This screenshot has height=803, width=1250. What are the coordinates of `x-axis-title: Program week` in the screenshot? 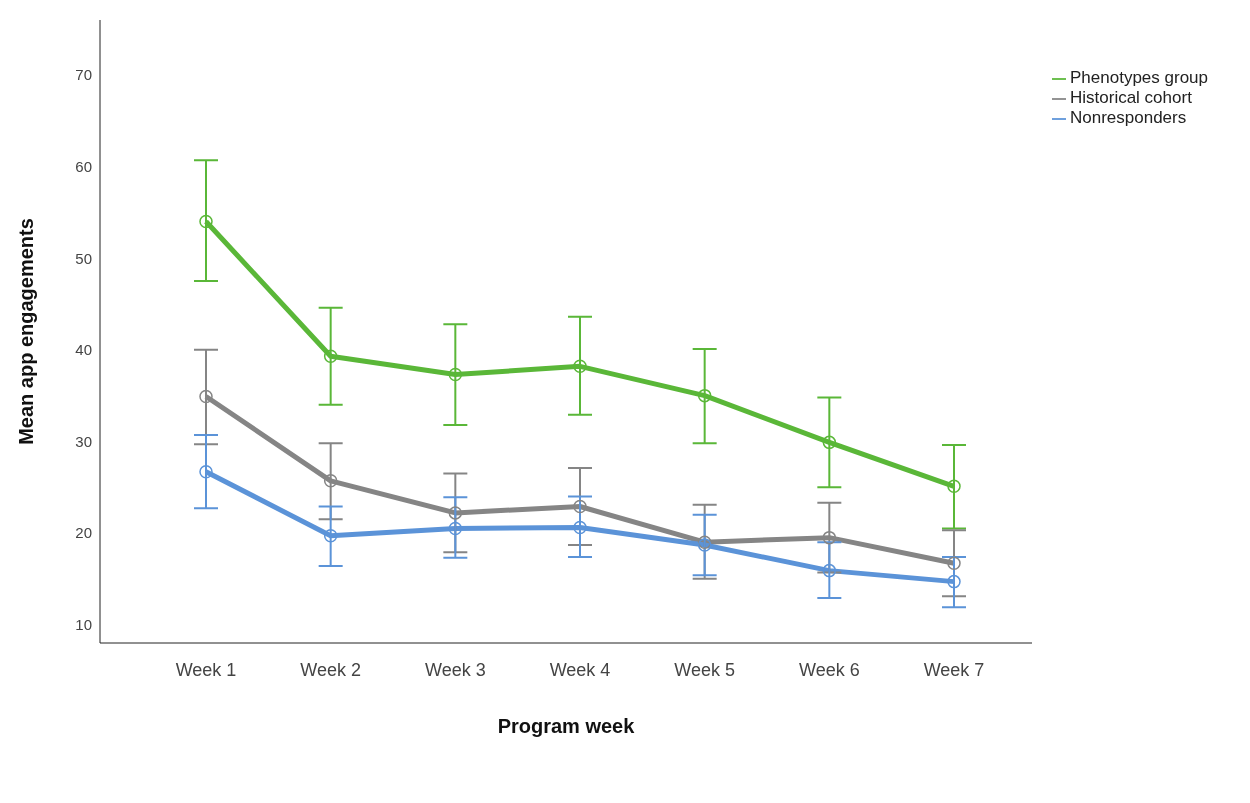 It's located at (566, 726).